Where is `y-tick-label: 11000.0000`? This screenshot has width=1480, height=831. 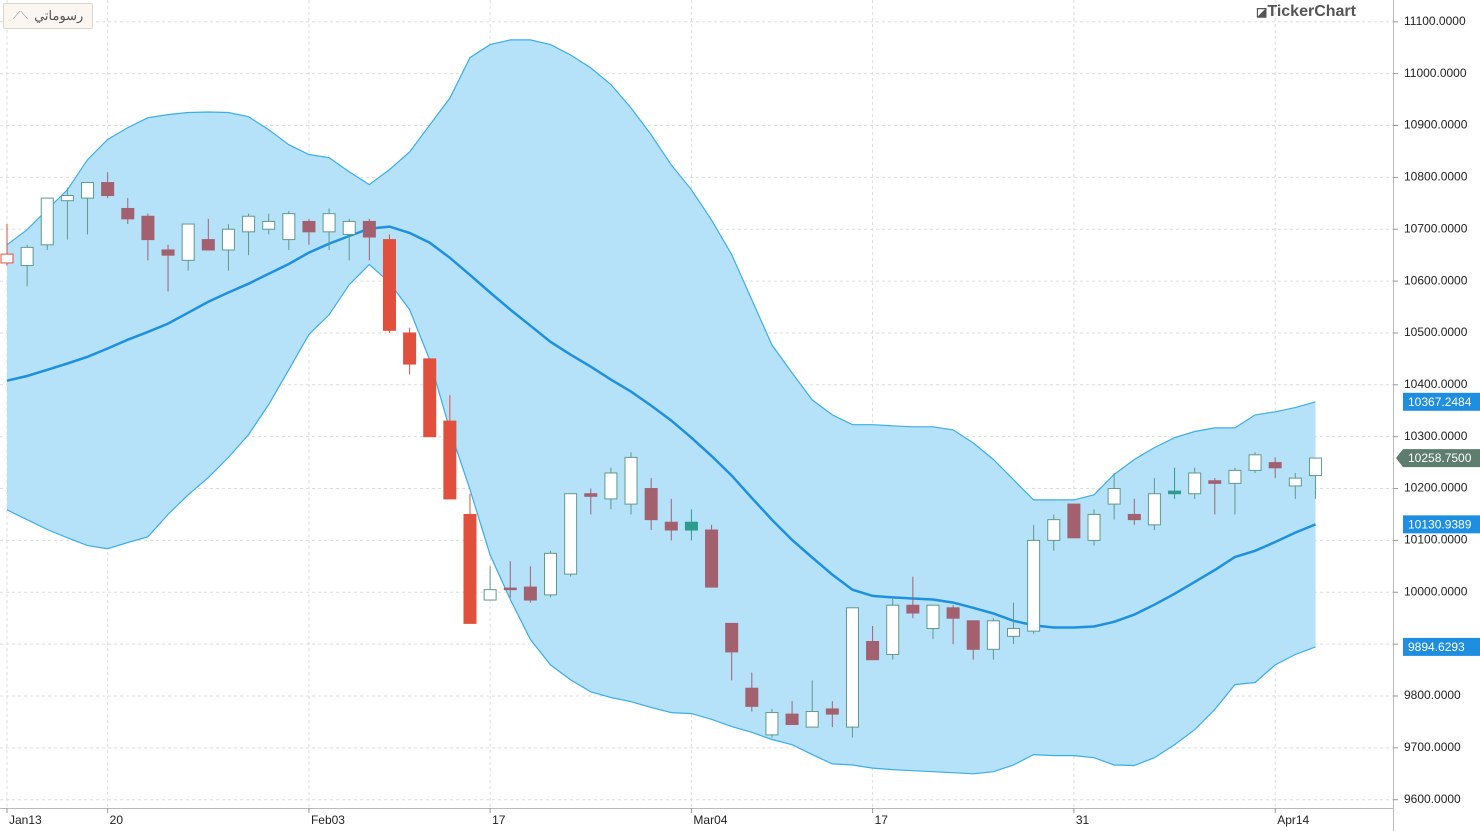
y-tick-label: 11000.0000 is located at coordinates (1435, 73).